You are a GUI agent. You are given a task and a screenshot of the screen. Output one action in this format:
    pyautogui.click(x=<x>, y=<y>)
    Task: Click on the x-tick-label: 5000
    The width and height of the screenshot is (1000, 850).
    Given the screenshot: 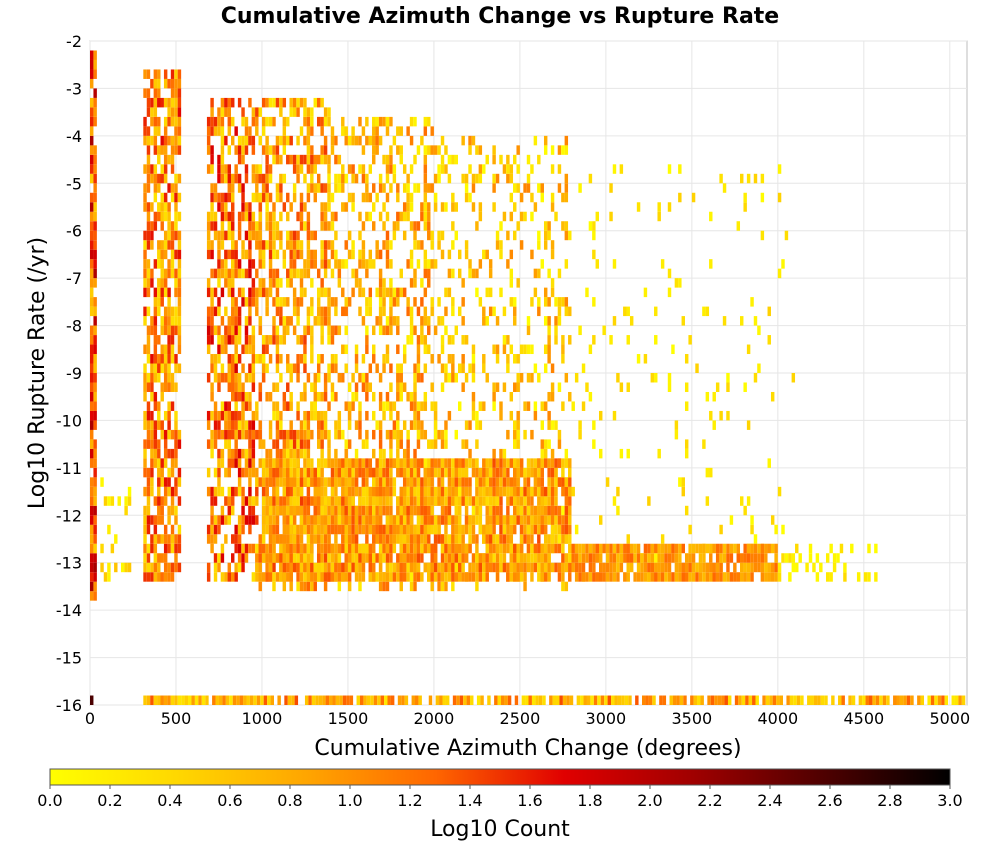 What is the action you would take?
    pyautogui.click(x=949, y=718)
    